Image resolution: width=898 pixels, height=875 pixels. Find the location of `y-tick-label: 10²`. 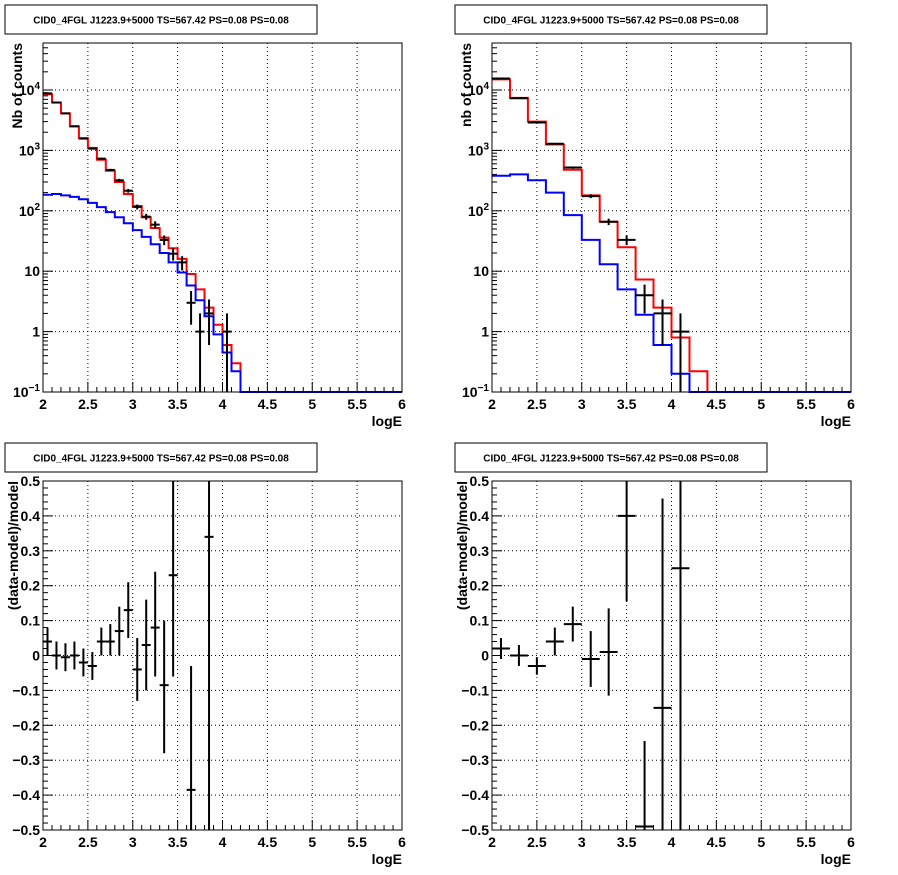

y-tick-label: 10² is located at coordinates (479, 210).